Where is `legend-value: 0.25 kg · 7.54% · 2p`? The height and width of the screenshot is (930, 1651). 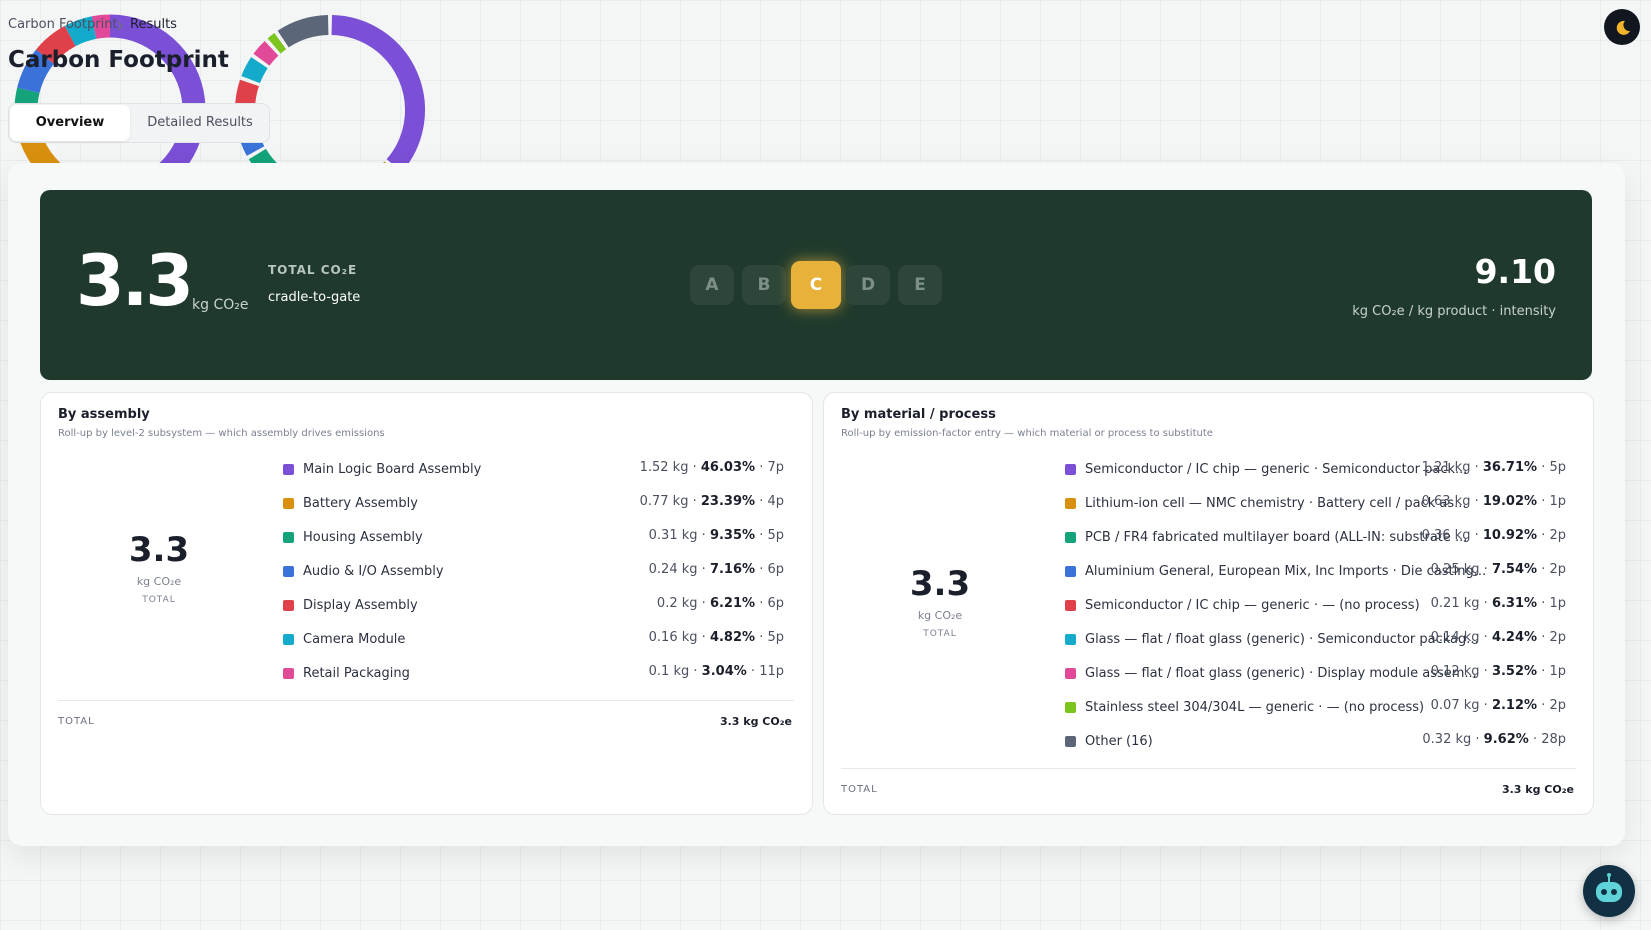
legend-value: 0.25 kg · 7.54% · 2p is located at coordinates (1498, 569).